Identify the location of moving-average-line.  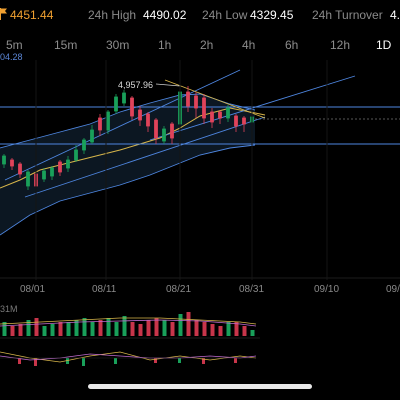
(133, 148).